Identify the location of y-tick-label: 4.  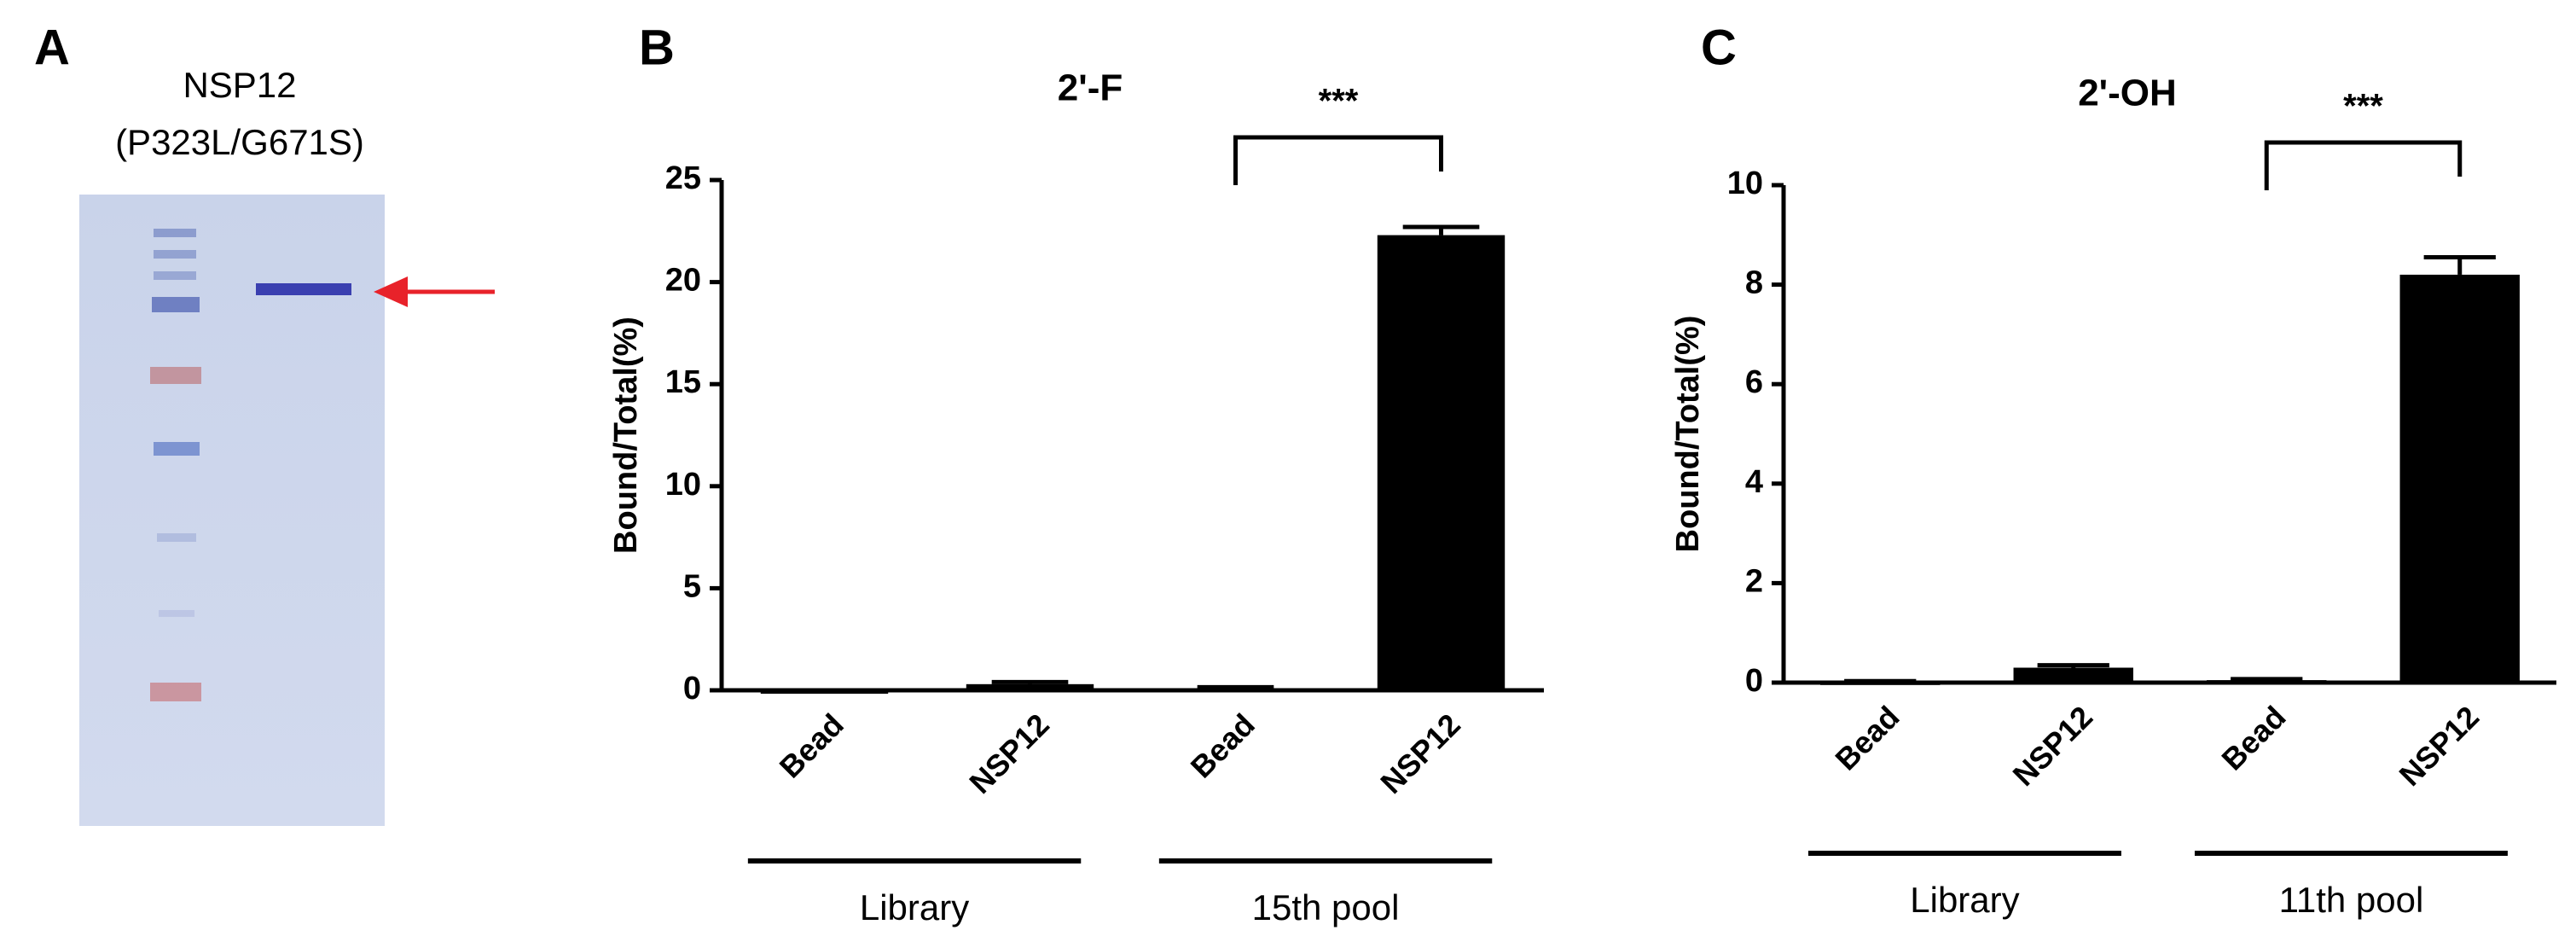
(1754, 482).